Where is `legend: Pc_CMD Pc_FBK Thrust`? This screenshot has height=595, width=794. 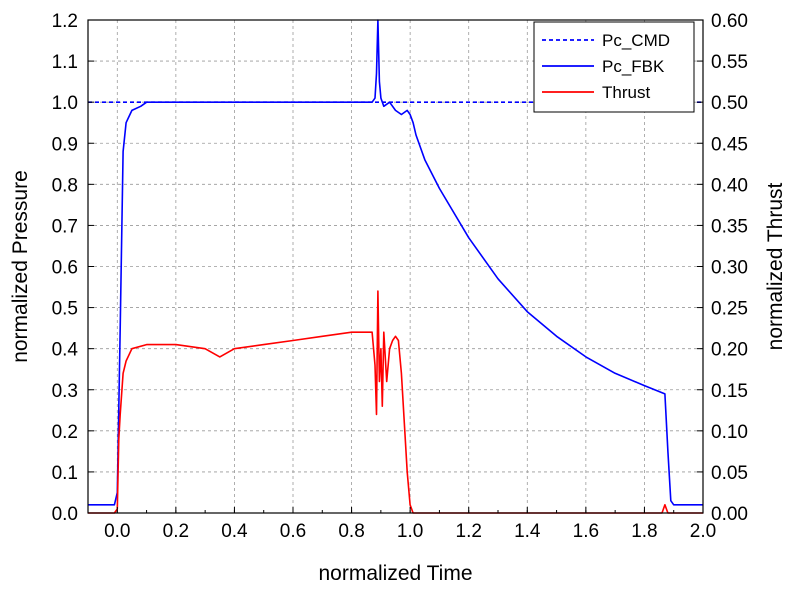 legend: Pc_CMD Pc_FBK Thrust is located at coordinates (614, 67).